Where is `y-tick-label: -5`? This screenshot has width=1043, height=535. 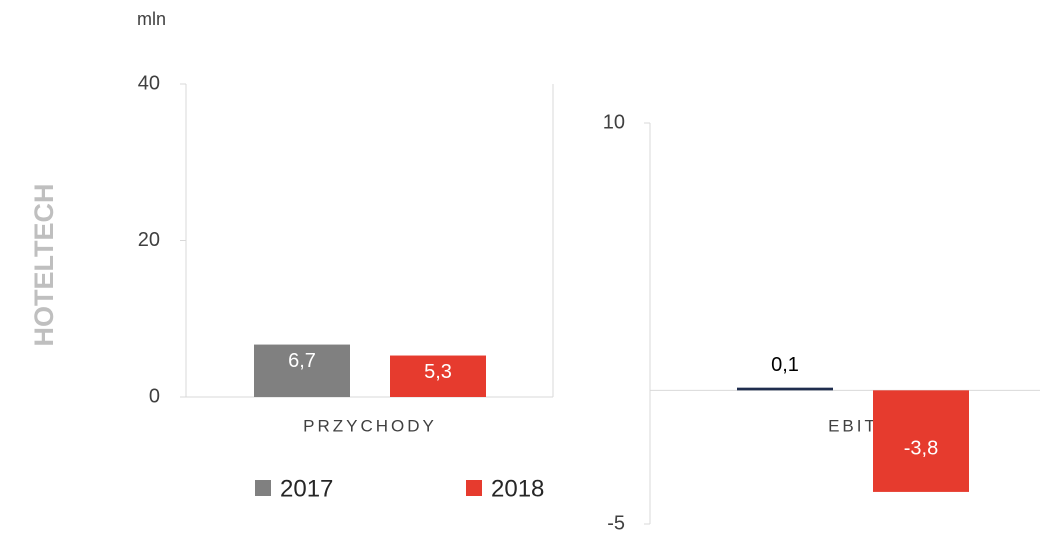
y-tick-label: -5 is located at coordinates (616, 523).